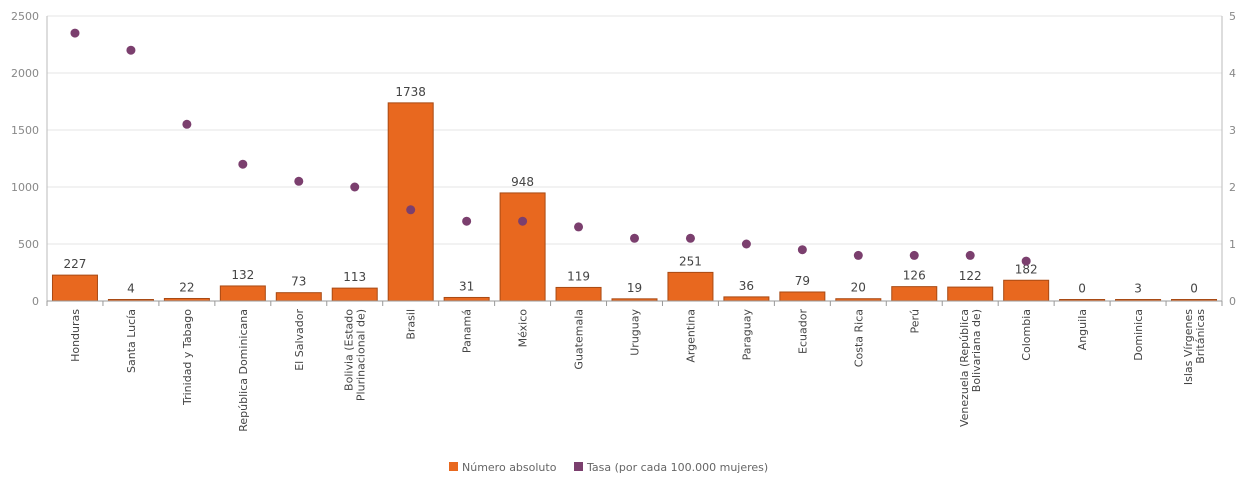 Image resolution: width=1240 pixels, height=482 pixels. I want to click on category-label: Islas VírgenesBritánicas, so click(1194, 347).